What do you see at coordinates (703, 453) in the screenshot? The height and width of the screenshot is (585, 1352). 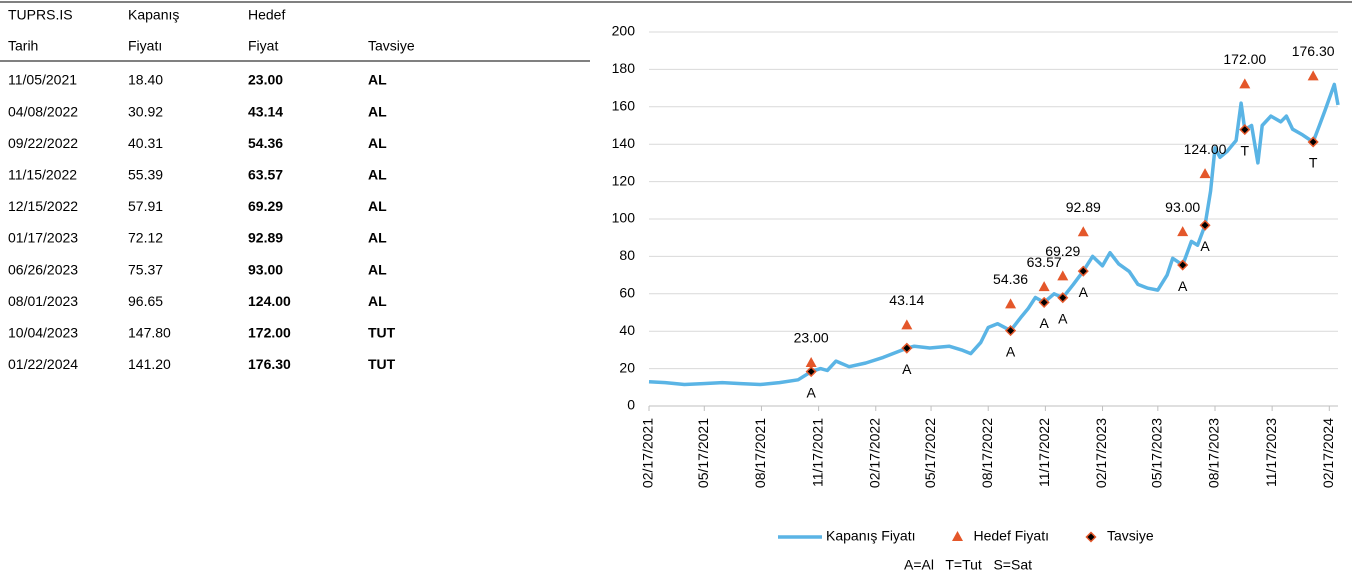 I see `x-tick-label: 05/17/2021` at bounding box center [703, 453].